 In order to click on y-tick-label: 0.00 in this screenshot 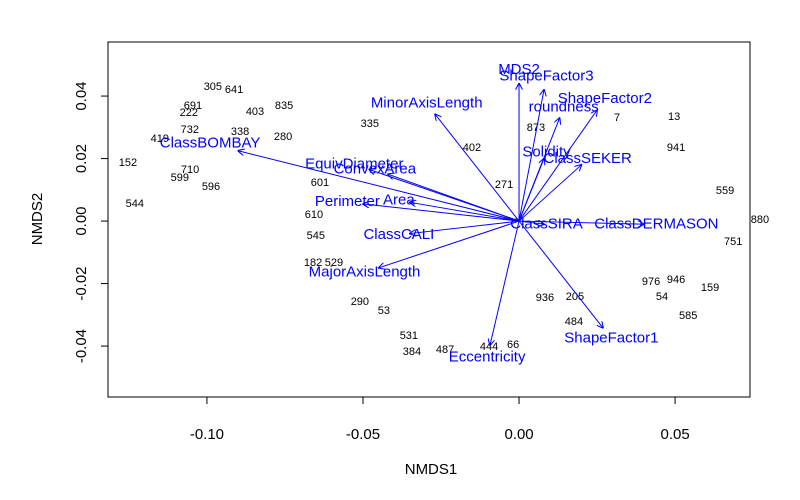, I will do `click(81, 220)`.